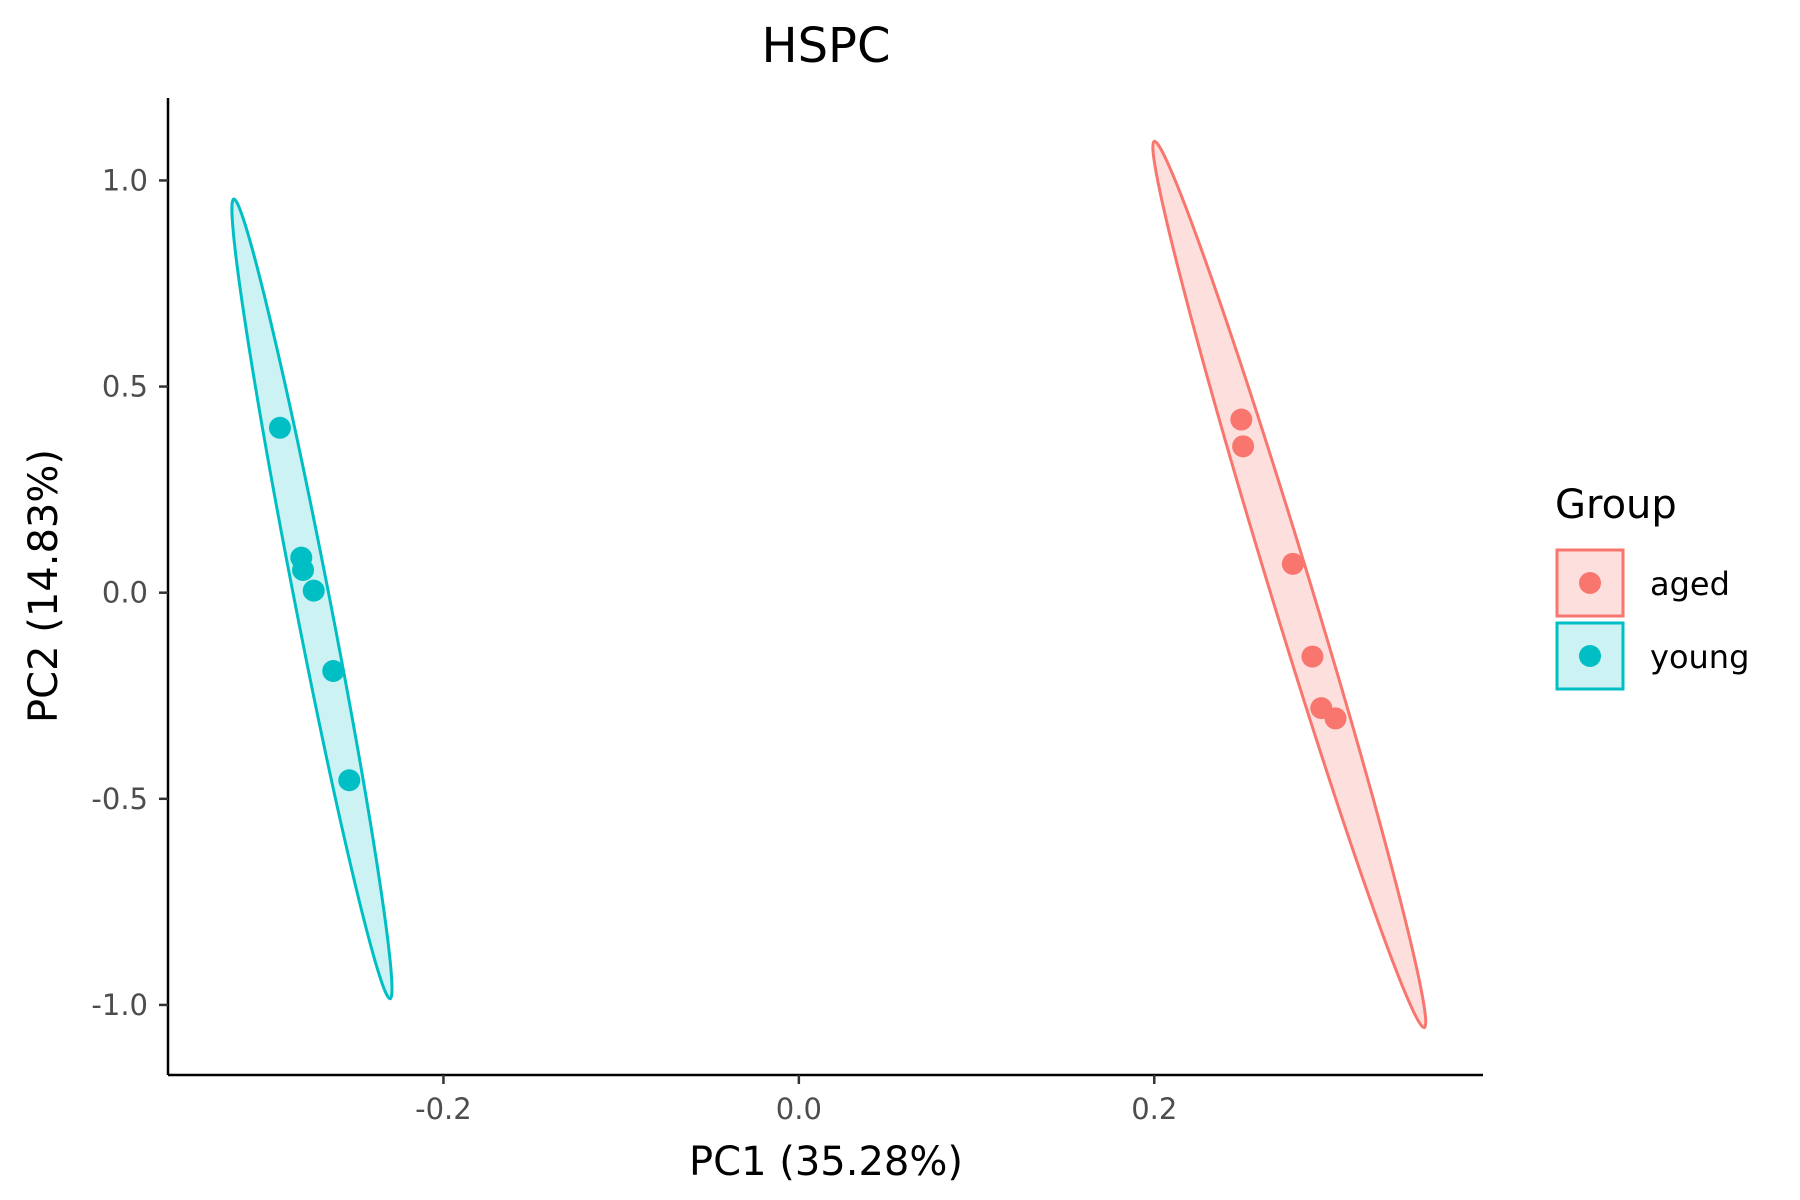  Describe the element at coordinates (1590, 656) in the screenshot. I see `legend-marker-young` at that location.